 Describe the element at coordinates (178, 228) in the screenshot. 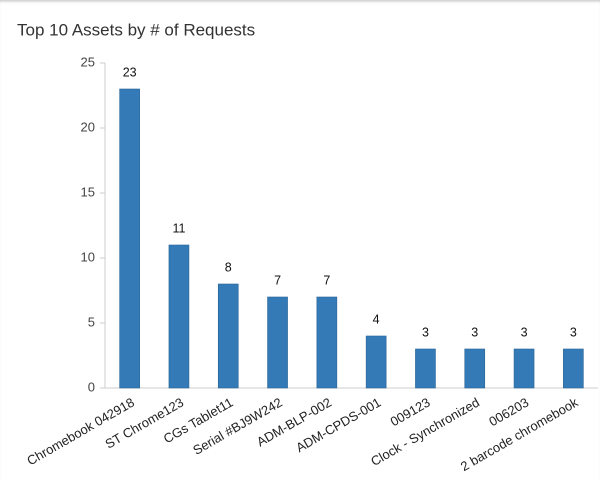

I see `value-label: 11` at that location.